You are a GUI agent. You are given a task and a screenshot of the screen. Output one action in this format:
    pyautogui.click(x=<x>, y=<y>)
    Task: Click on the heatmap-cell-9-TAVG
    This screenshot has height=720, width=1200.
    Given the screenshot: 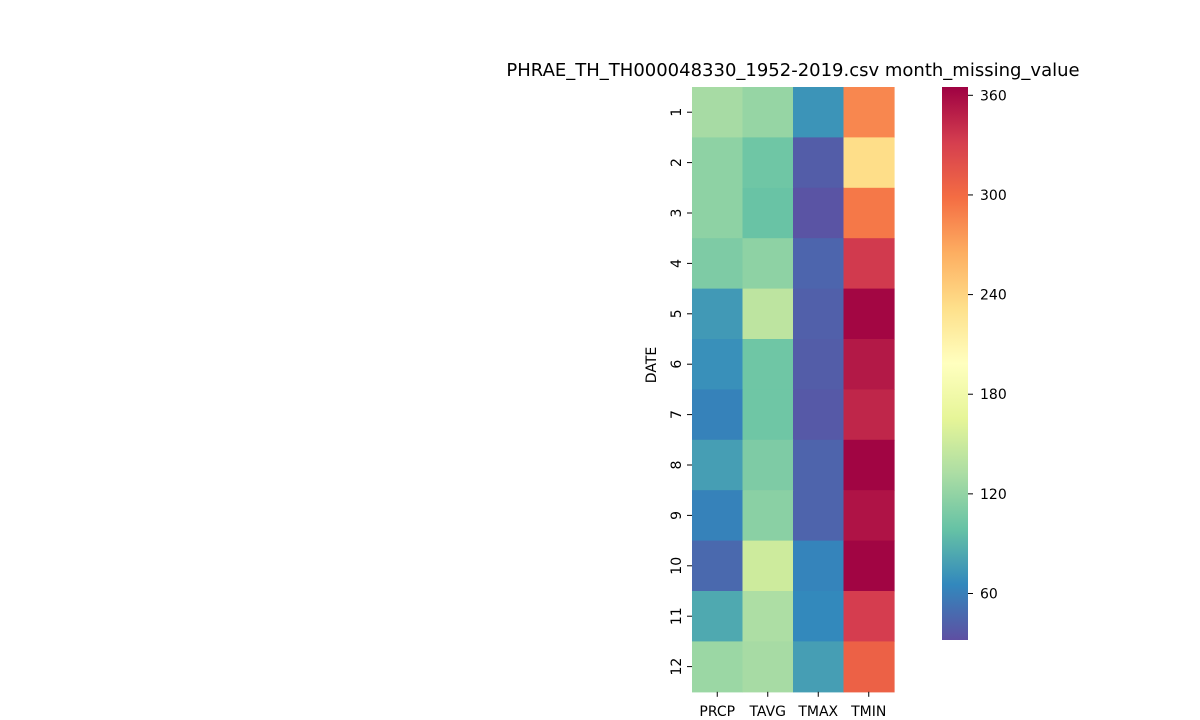 What is the action you would take?
    pyautogui.click(x=768, y=516)
    